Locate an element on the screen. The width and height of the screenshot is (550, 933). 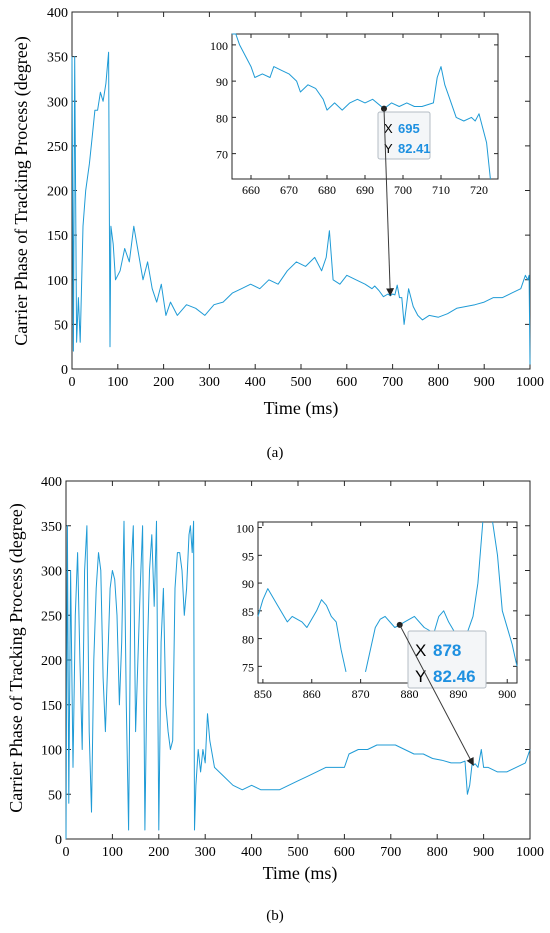
datatip-y-label-b: Y is located at coordinates (420, 676).